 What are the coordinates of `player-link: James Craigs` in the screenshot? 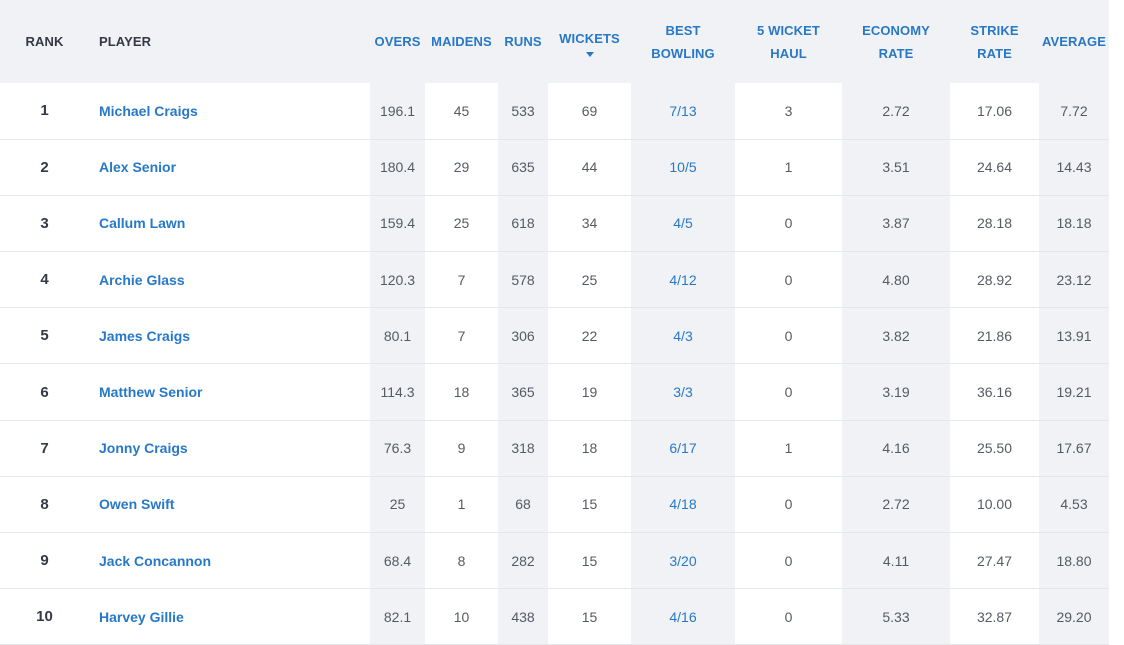 It's located at (145, 335).